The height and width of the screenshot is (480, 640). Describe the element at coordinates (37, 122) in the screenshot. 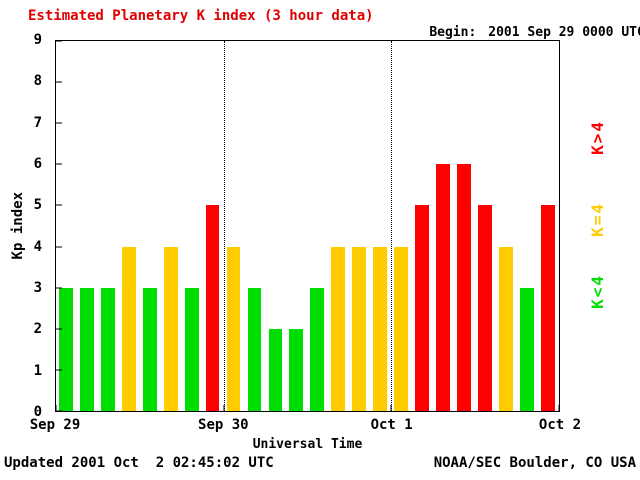

I see `y-tick-label: 7` at that location.